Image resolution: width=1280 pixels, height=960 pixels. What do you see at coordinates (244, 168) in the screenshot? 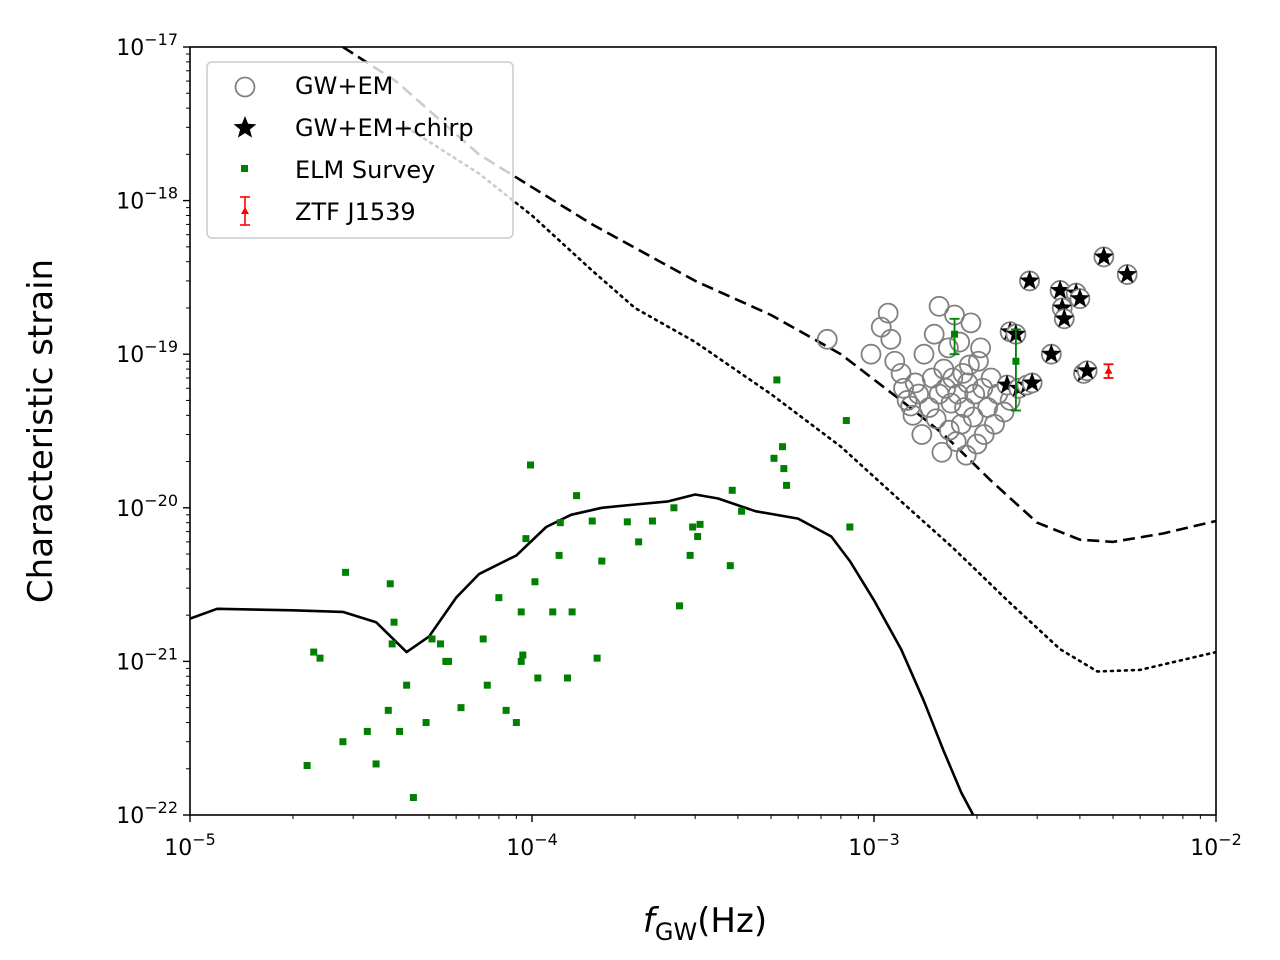
I see `legend-marker-square` at bounding box center [244, 168].